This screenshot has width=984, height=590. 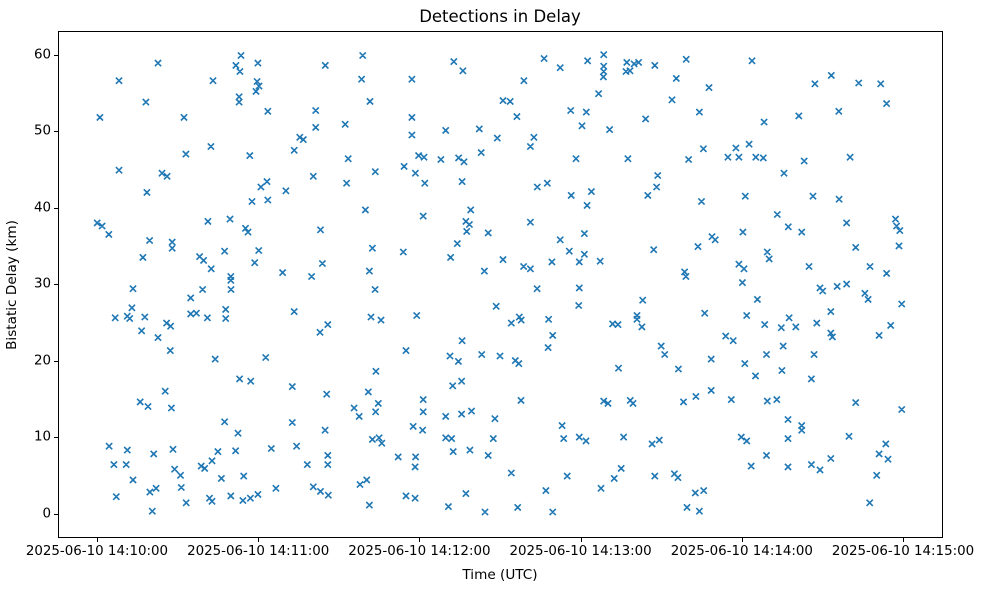 I want to click on chart-title: Detections in Delay, so click(x=500, y=16).